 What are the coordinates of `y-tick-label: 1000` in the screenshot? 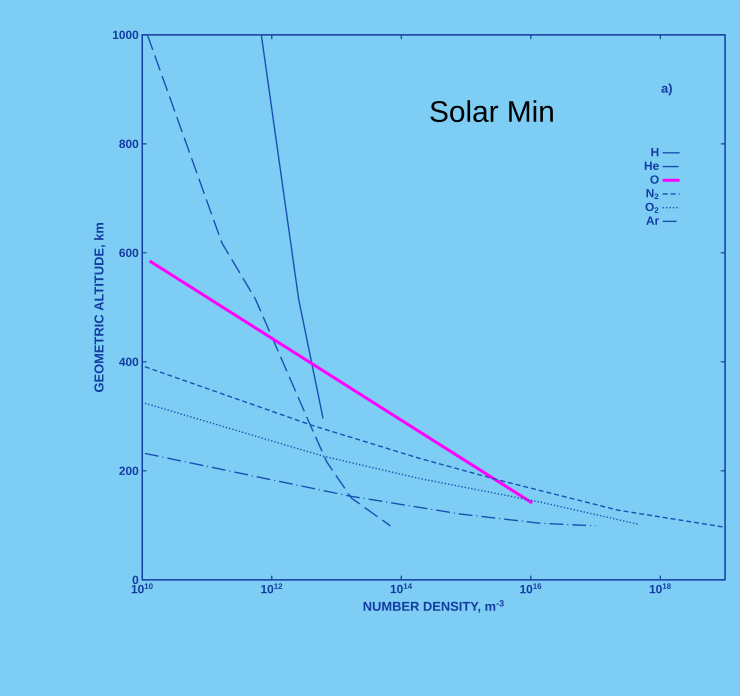 It's located at (125, 34).